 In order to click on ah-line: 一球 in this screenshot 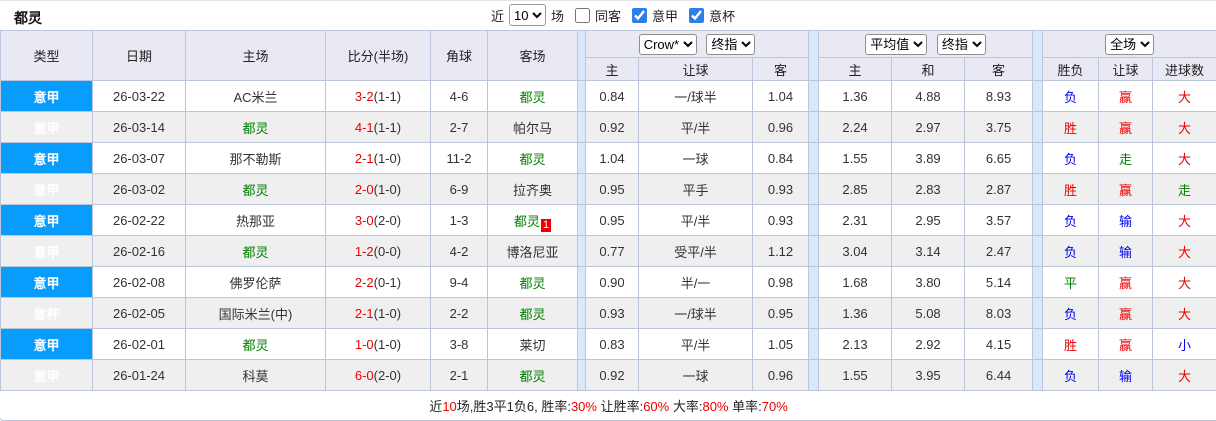, I will do `click(696, 158)`.